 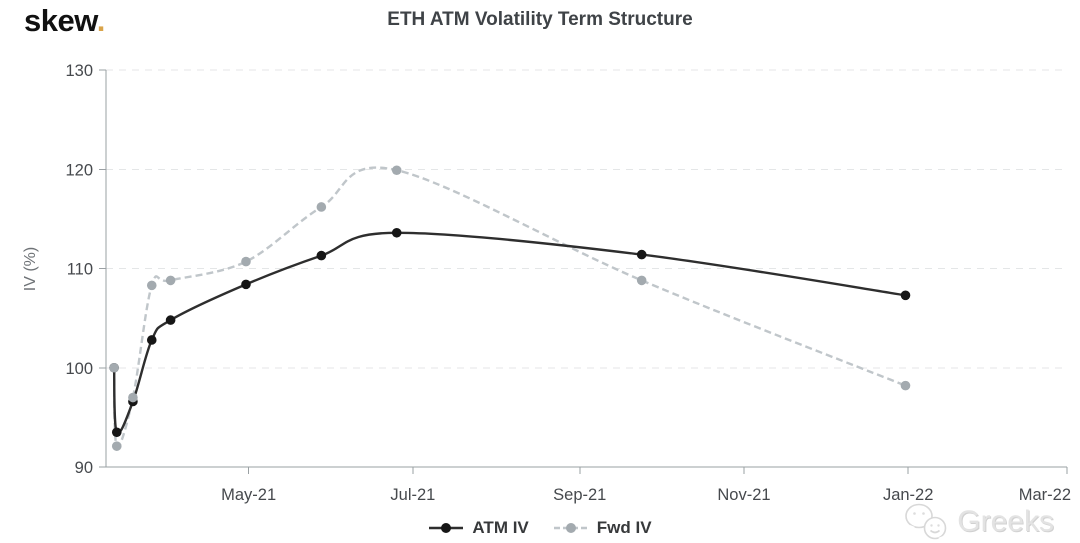 I want to click on x-tick-label: Jul-21, so click(x=412, y=495).